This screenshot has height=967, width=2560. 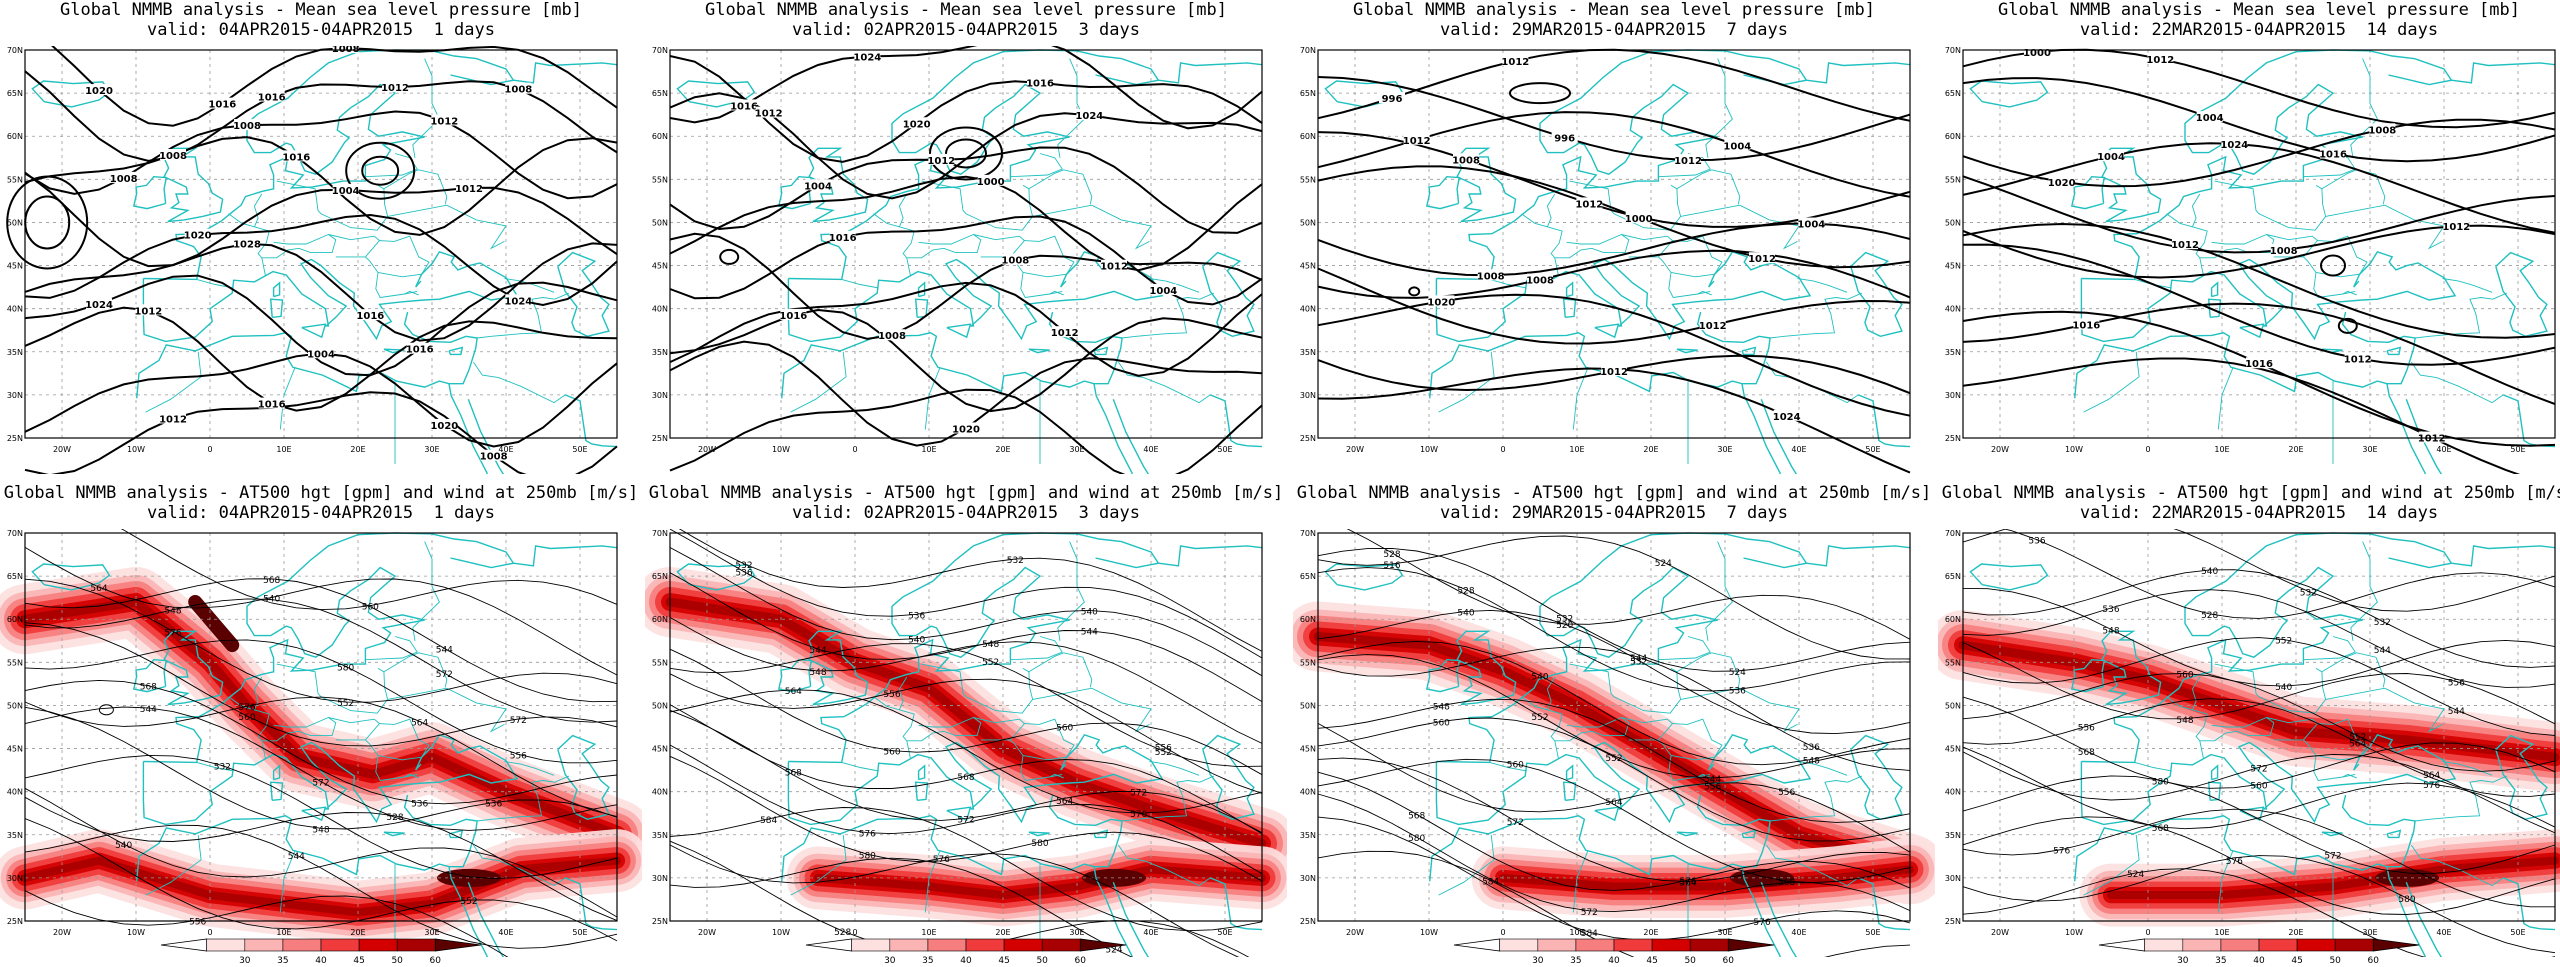 I want to click on contour-label: 540, so click(x=2283, y=688).